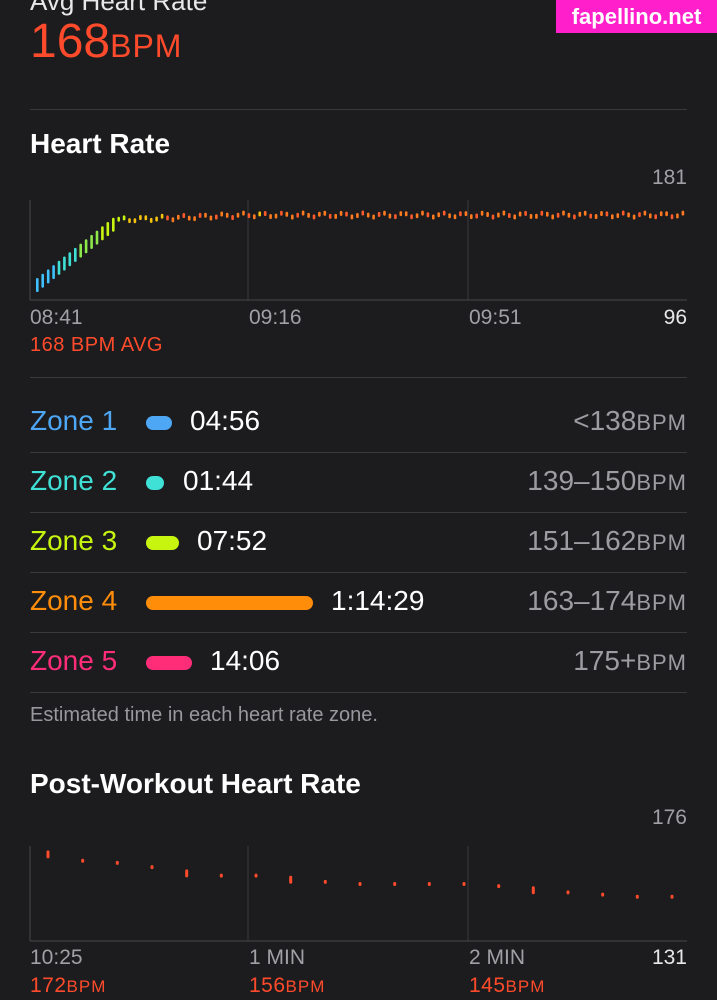 The width and height of the screenshot is (717, 1000). What do you see at coordinates (358, 250) in the screenshot?
I see `heart-rate-chart` at bounding box center [358, 250].